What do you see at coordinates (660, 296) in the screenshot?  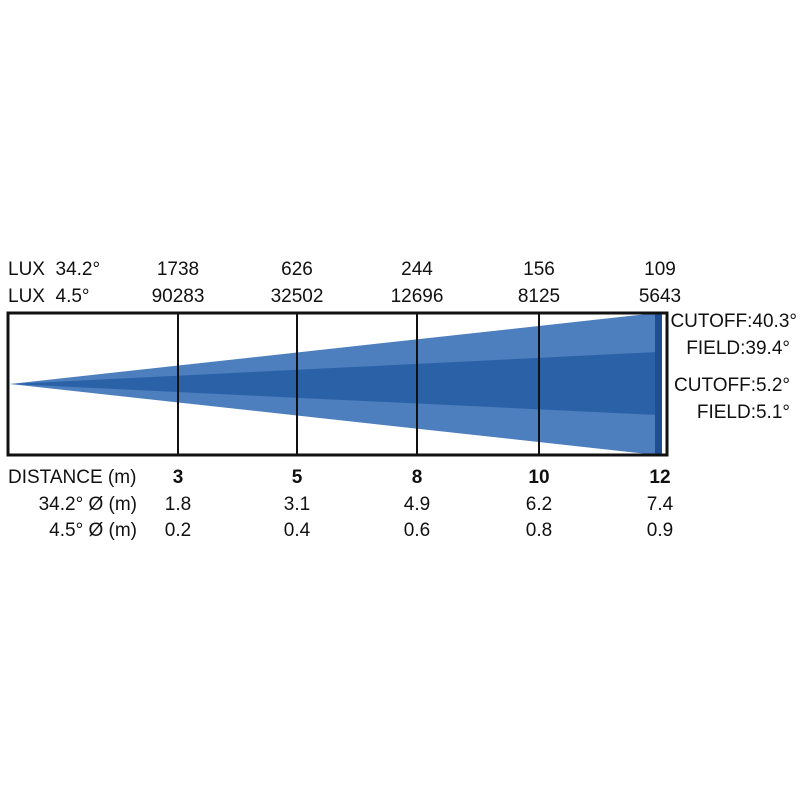 I see `lux-value: 5643` at bounding box center [660, 296].